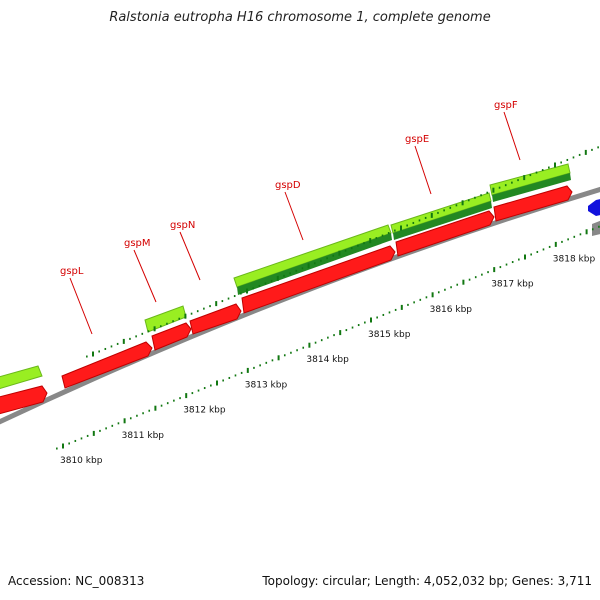 This screenshot has width=600, height=600. What do you see at coordinates (137, 243) in the screenshot?
I see `gene-label: gspM` at bounding box center [137, 243].